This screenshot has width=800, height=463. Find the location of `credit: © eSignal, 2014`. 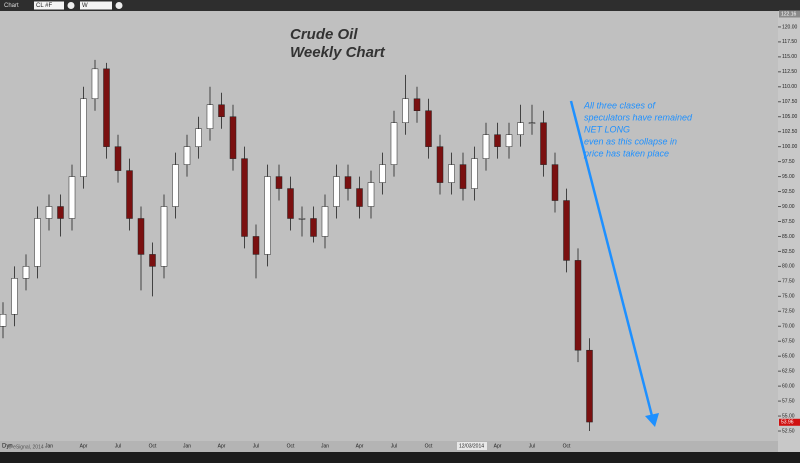

credit: © eSignal, 2014 is located at coordinates (26, 446).